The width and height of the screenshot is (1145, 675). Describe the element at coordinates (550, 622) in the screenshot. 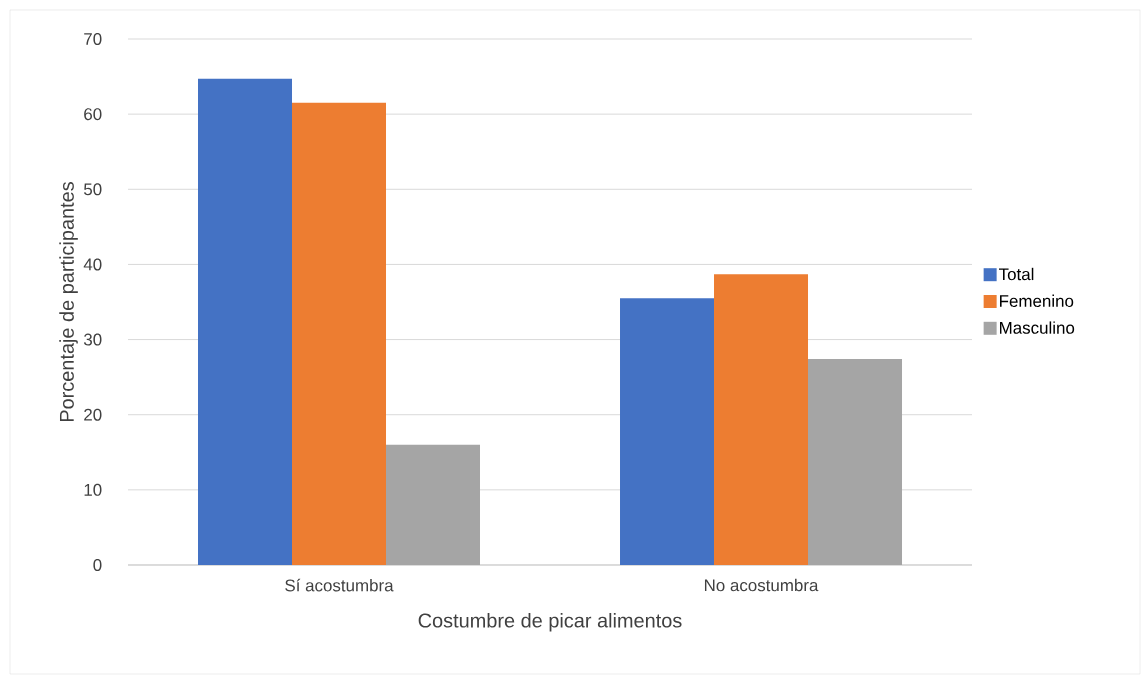

I see `x-axis-title: Costumbre de picar alimentos` at that location.